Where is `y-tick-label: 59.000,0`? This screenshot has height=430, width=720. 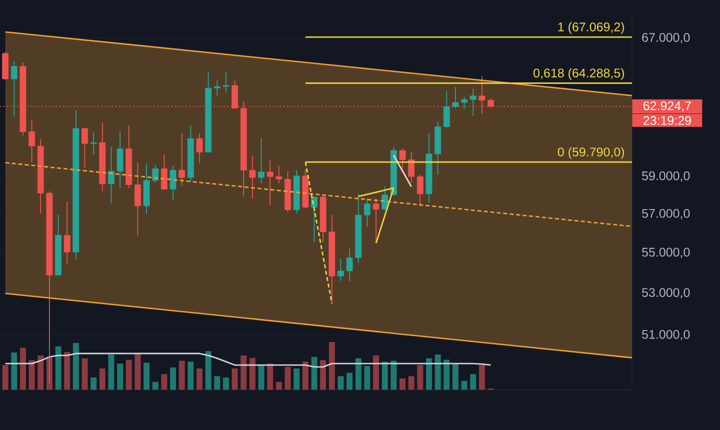 y-tick-label: 59.000,0 is located at coordinates (666, 176).